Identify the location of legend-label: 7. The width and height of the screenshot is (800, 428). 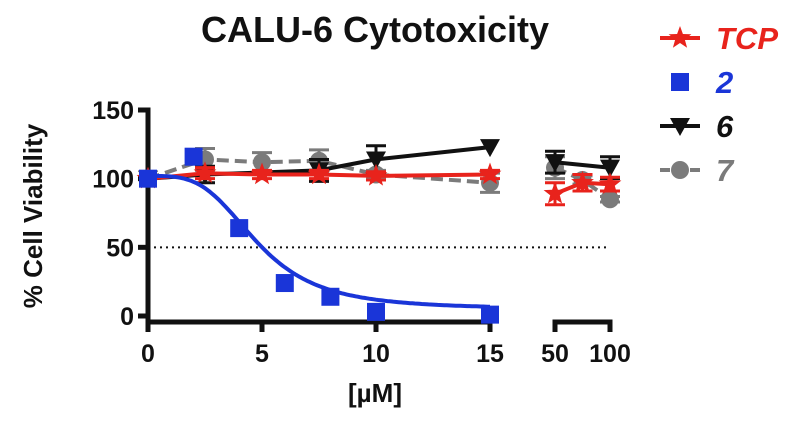
(725, 170).